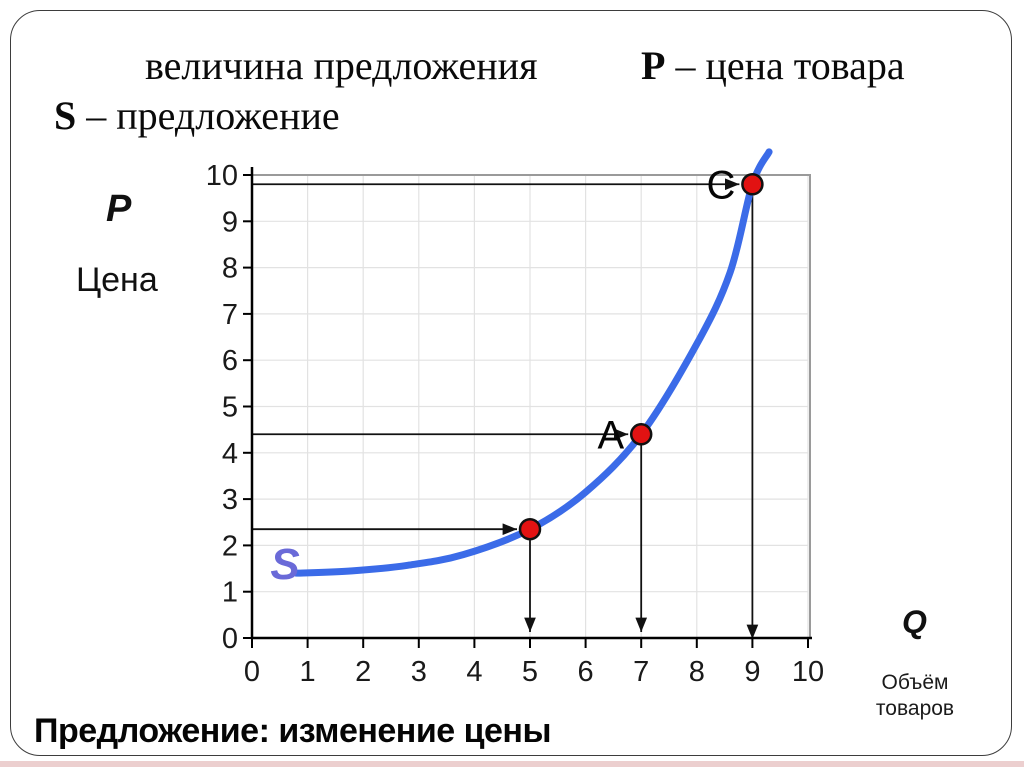 This screenshot has height=767, width=1024. What do you see at coordinates (230, 361) in the screenshot?
I see `y-tick-6: 6` at bounding box center [230, 361].